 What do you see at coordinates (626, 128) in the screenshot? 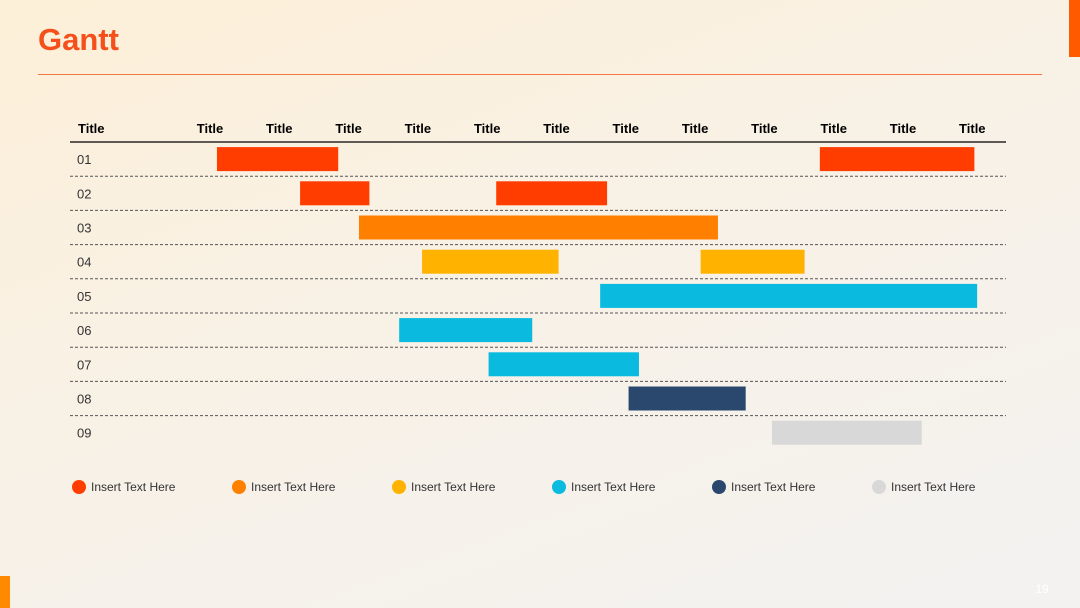
I see `column-header-7: Title` at bounding box center [626, 128].